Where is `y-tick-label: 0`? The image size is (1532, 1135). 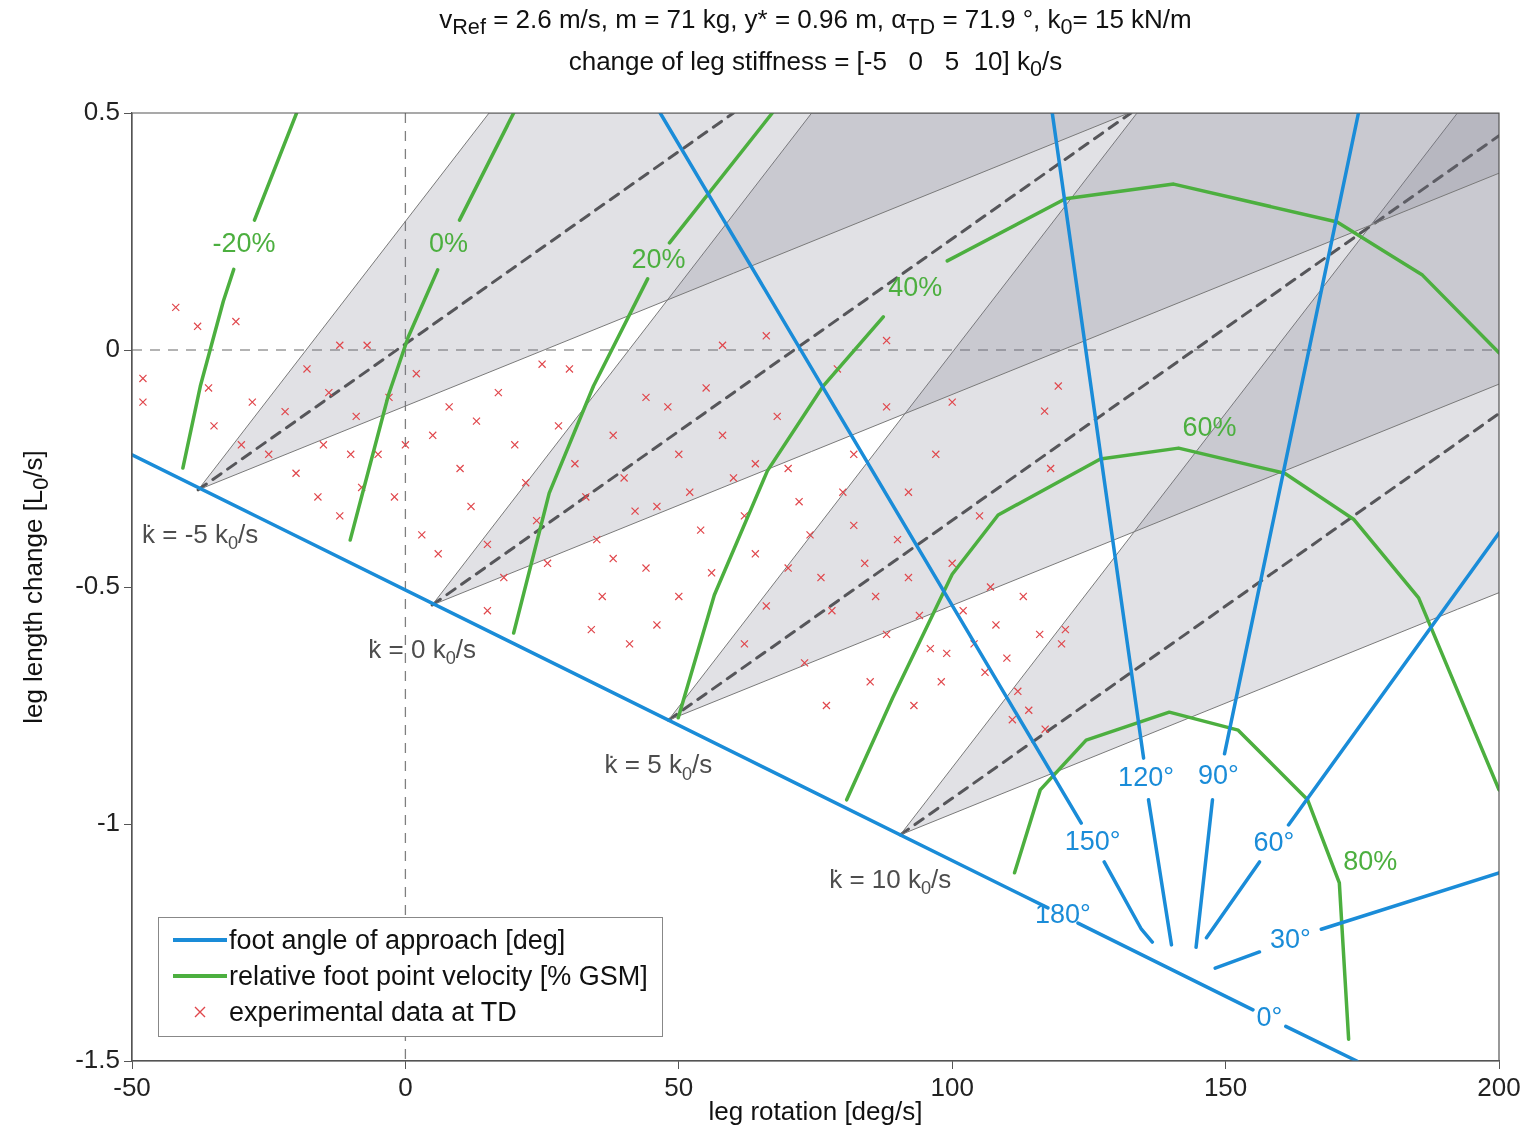
y-tick-label: 0 is located at coordinates (112, 348).